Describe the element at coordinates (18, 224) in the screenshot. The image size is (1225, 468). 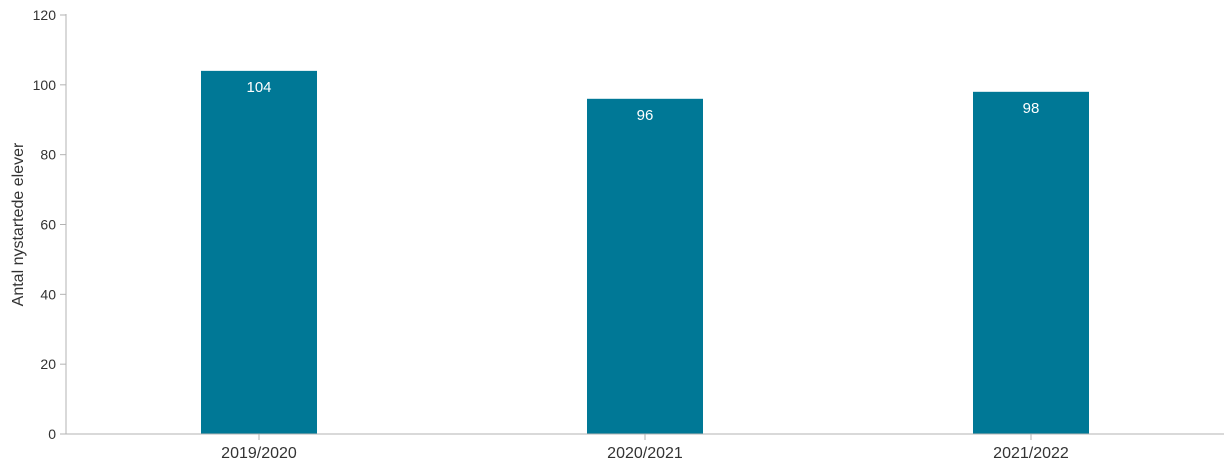
I see `y-axis-title: Antal nystartede elever` at that location.